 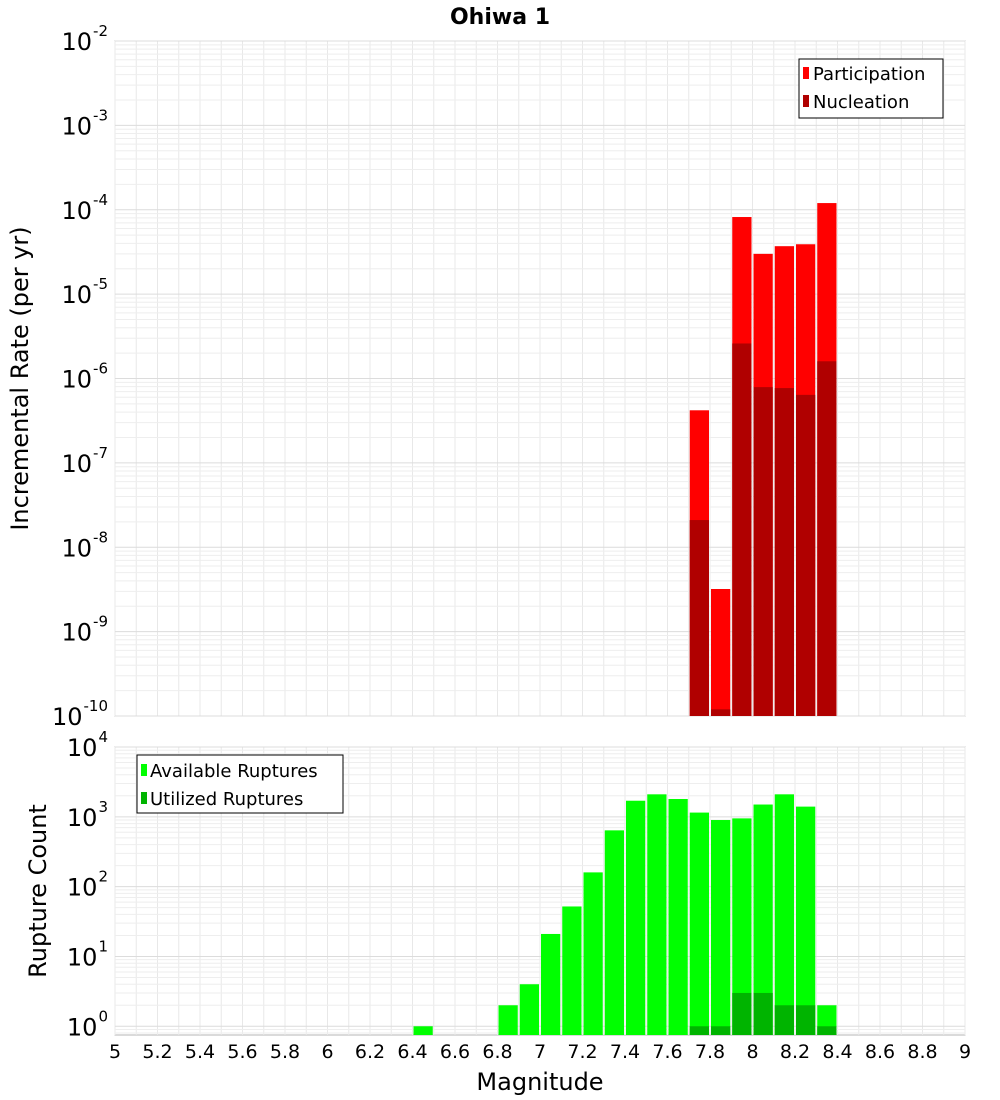 What do you see at coordinates (806, 73) in the screenshot?
I see `legend-swatch-participation` at bounding box center [806, 73].